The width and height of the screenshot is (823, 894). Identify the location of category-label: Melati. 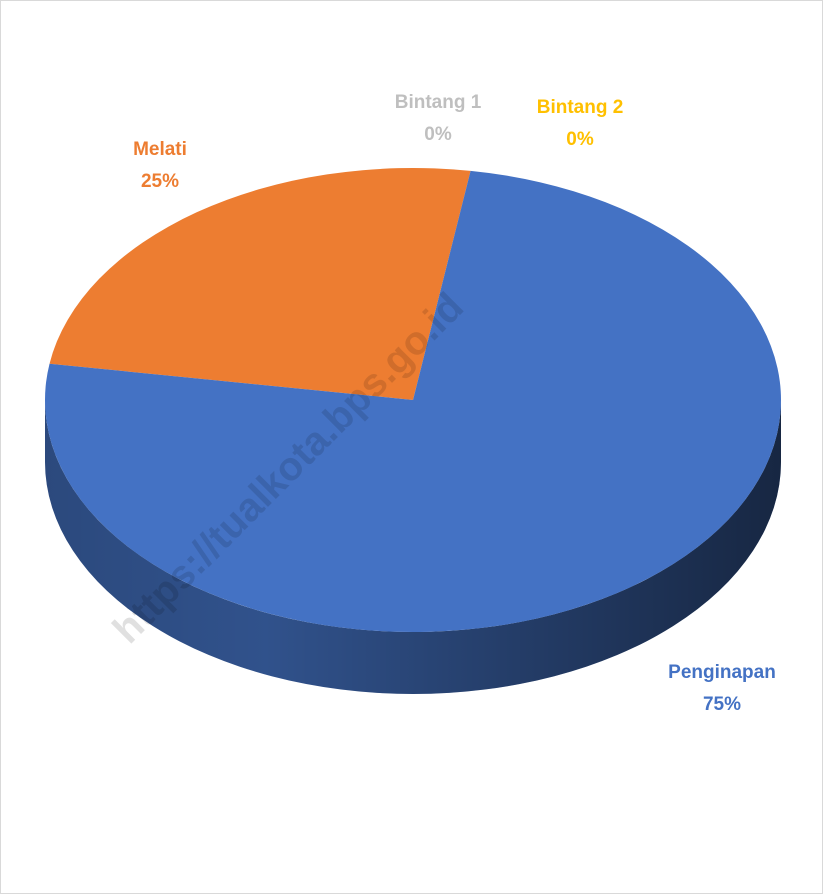
(160, 149).